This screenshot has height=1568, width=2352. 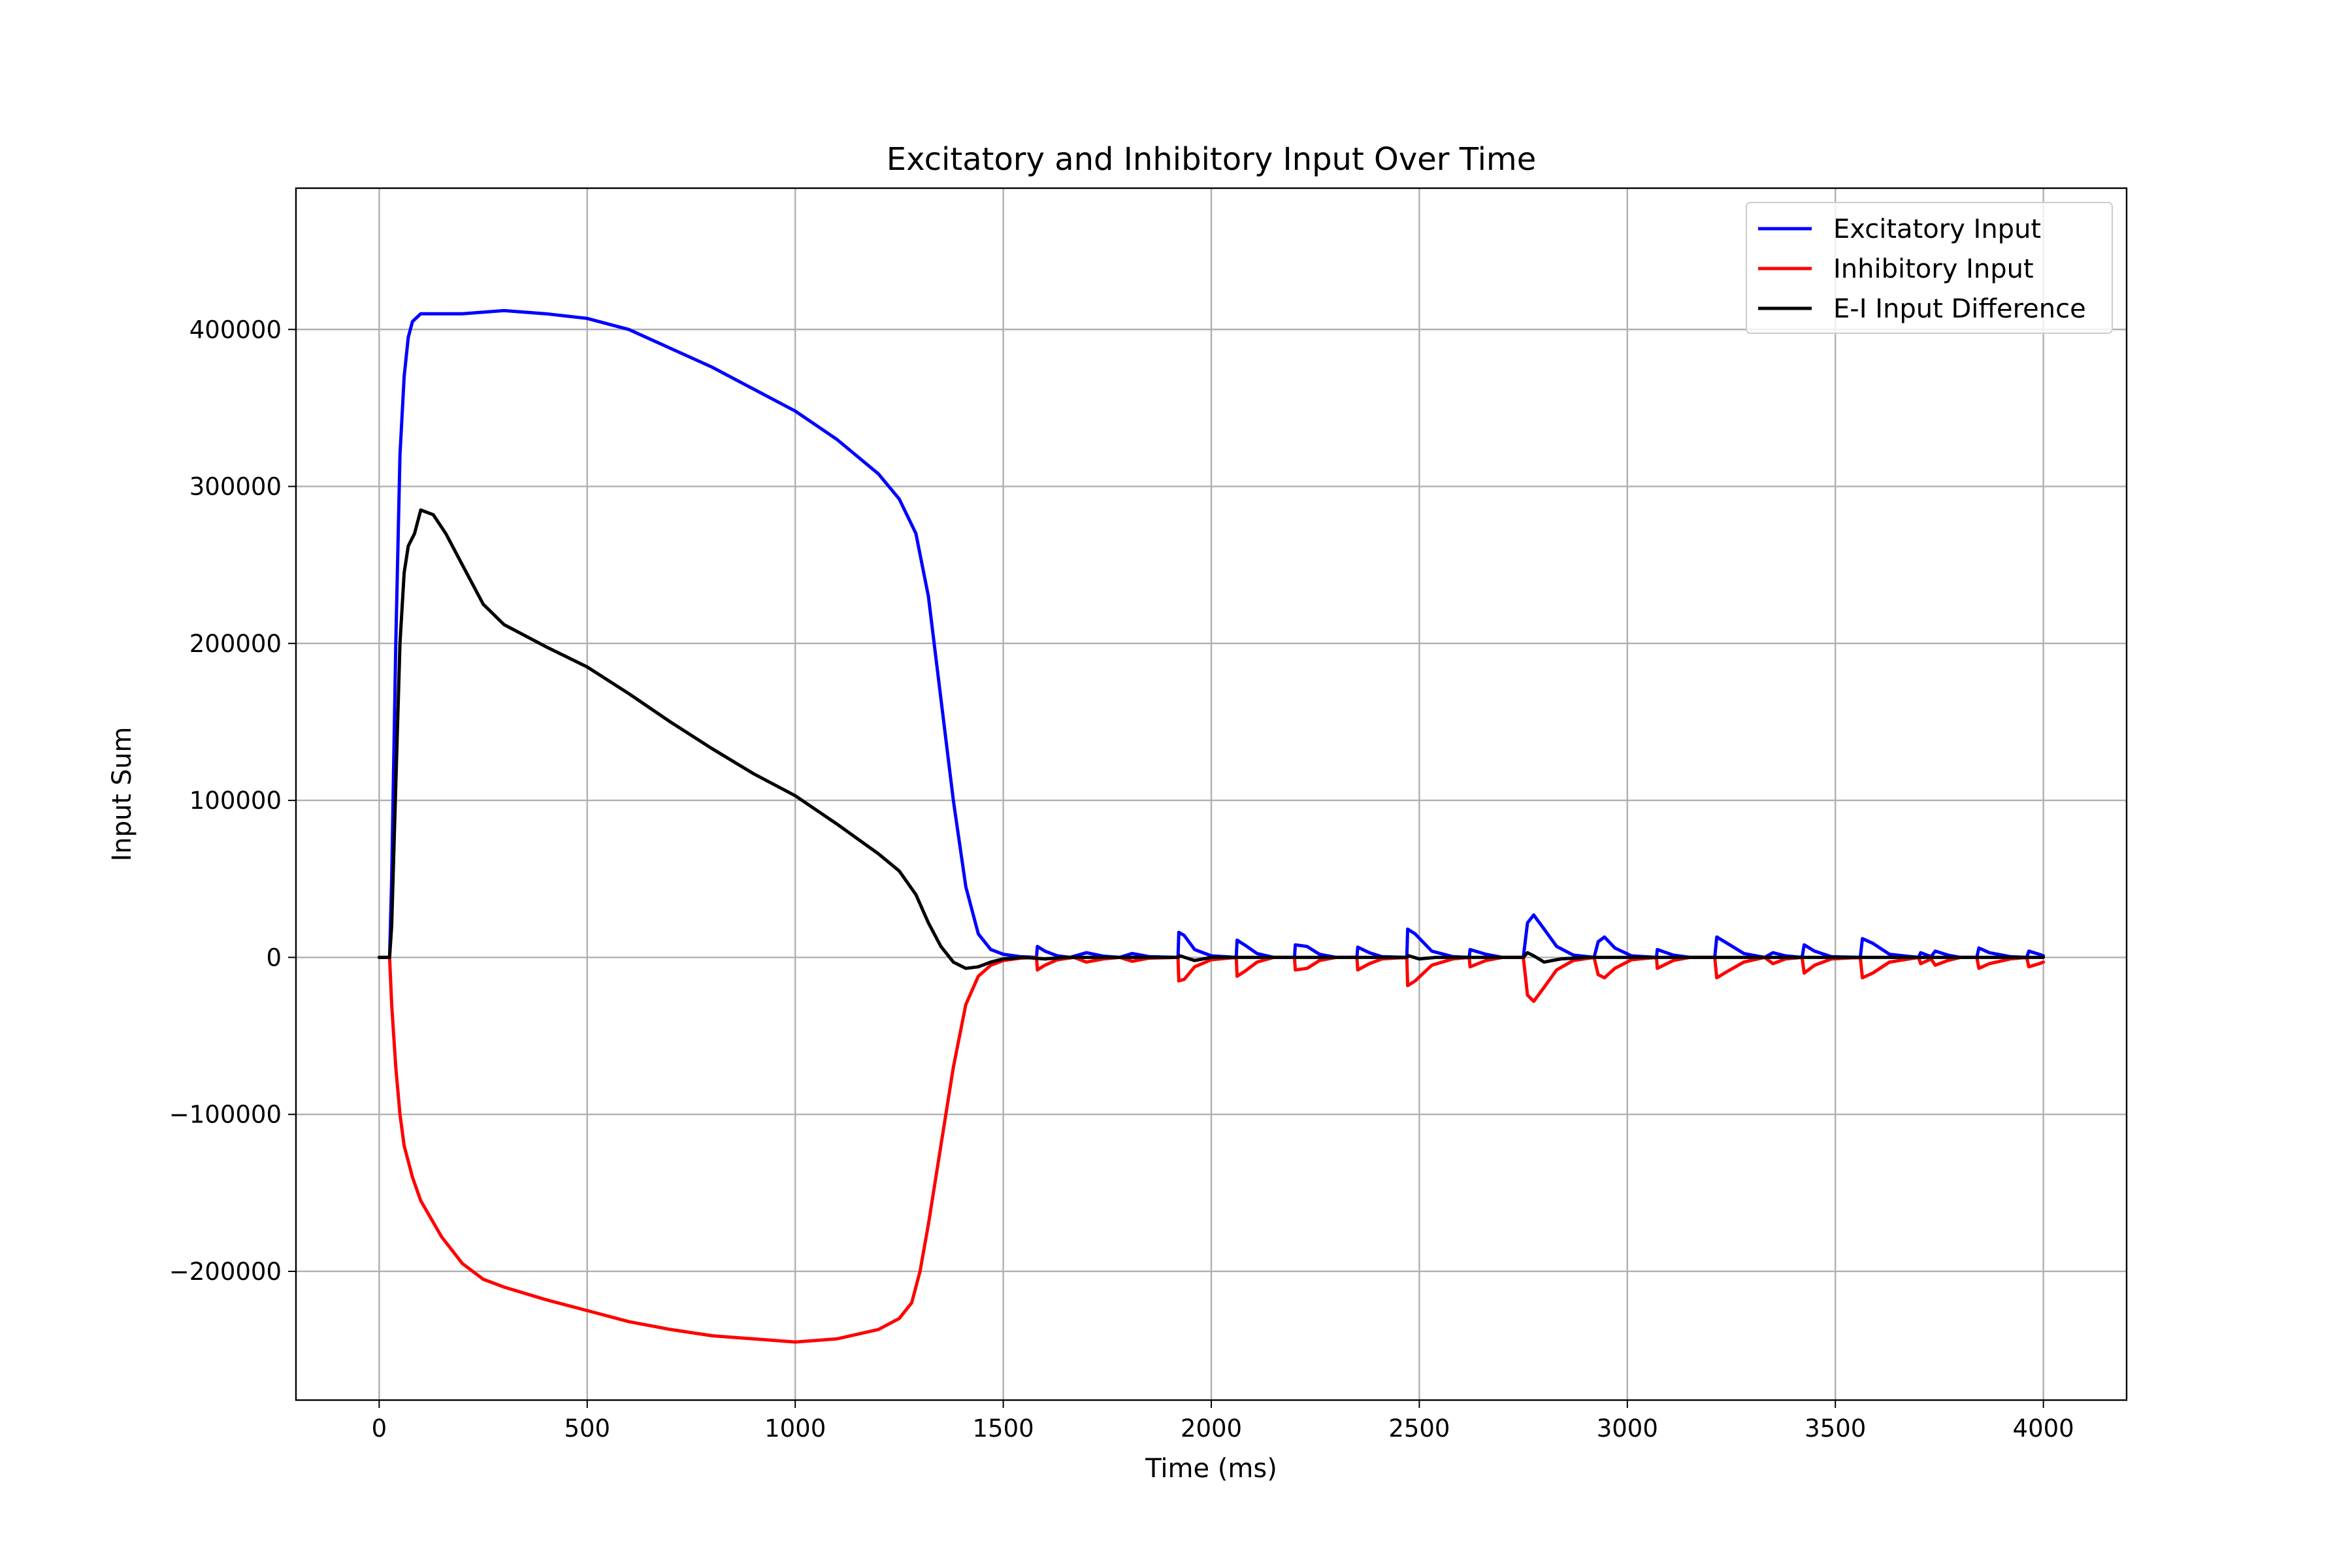 I want to click on x-tick-label: 3000, so click(x=1627, y=1428).